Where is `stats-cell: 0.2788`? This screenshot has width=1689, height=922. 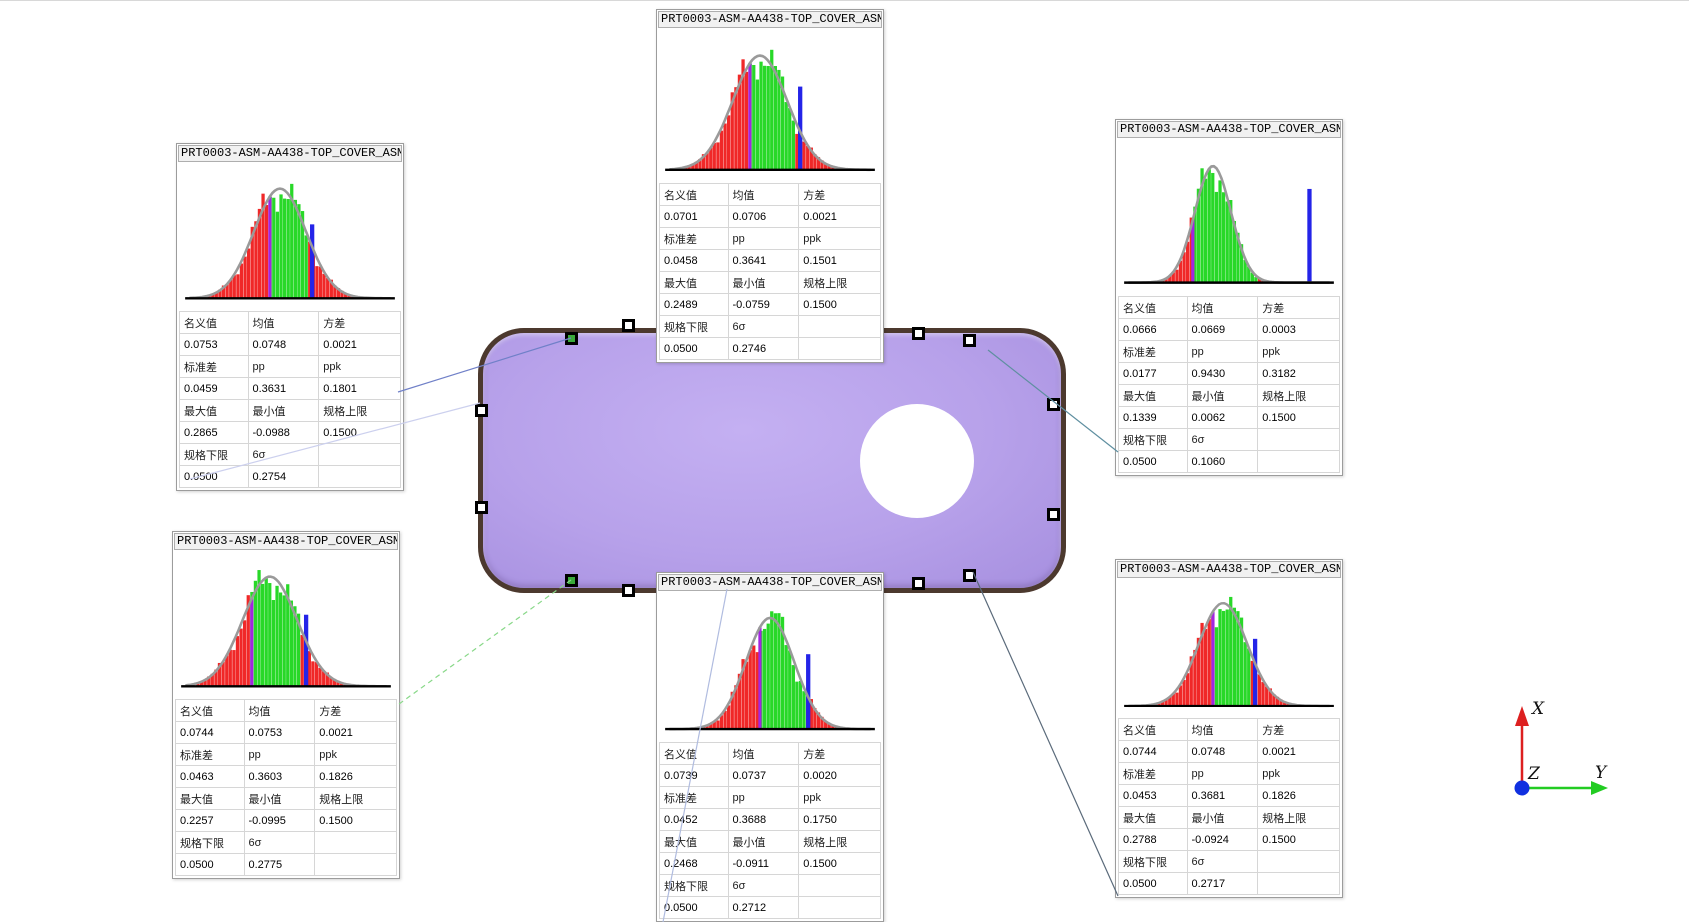 stats-cell: 0.2788 is located at coordinates (1153, 839).